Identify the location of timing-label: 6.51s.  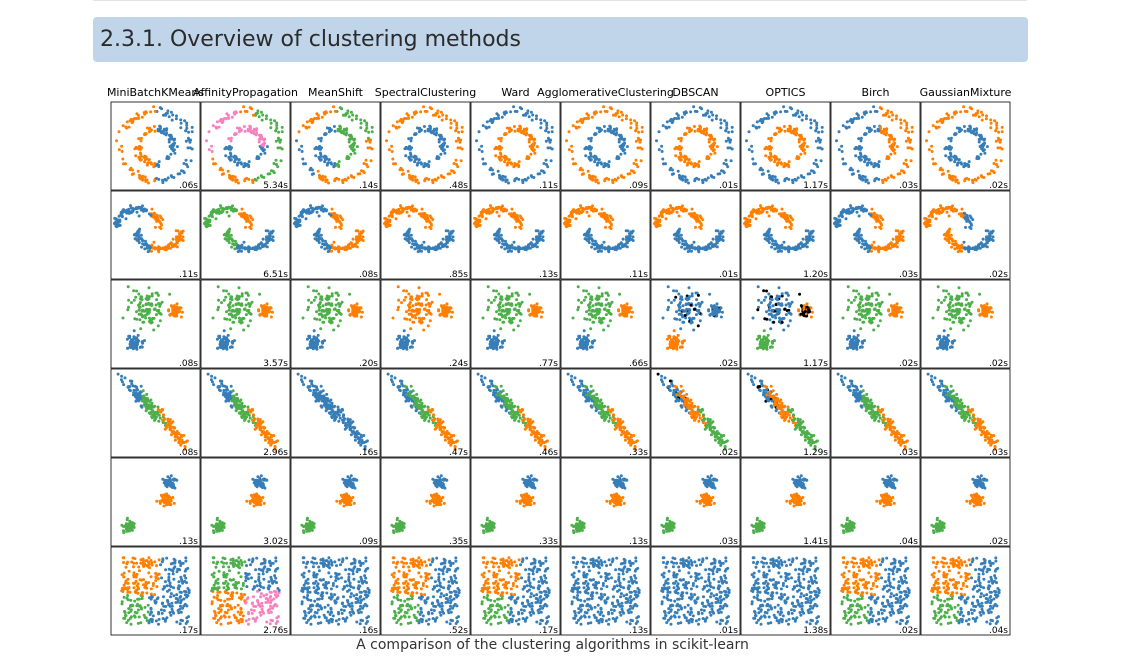
(275, 275).